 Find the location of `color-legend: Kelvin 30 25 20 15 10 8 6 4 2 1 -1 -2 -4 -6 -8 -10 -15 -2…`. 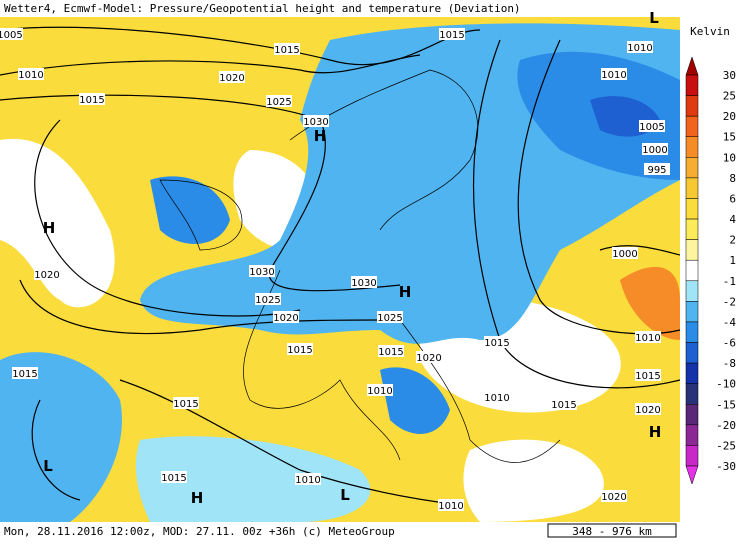

color-legend: Kelvin 30 25 20 15 10 8 6 4 2 1 -1 -2 -4 -6 -8 -10 -15 -2… is located at coordinates (711, 255).